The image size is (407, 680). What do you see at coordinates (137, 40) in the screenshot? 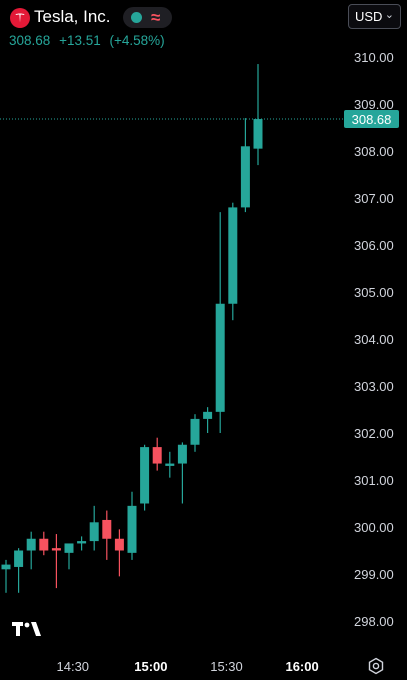
I see `price-change-percent: (+4.58%)` at bounding box center [137, 40].